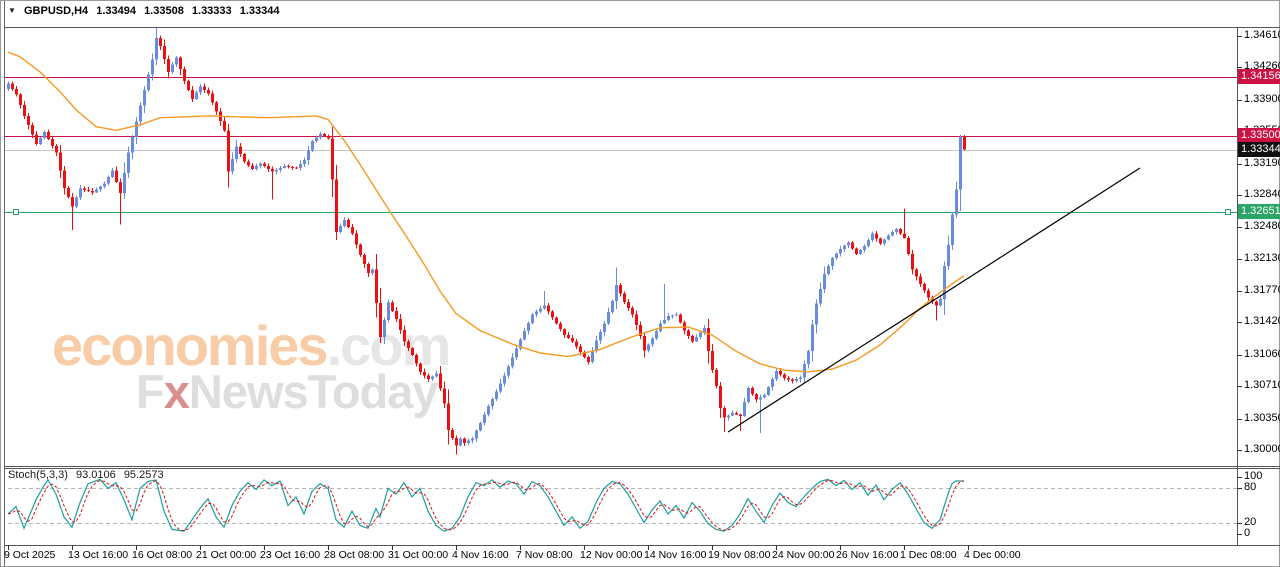 Image resolution: width=1280 pixels, height=567 pixels. Describe the element at coordinates (1262, 257) in the screenshot. I see `price-axis-label: 1.32130` at that location.